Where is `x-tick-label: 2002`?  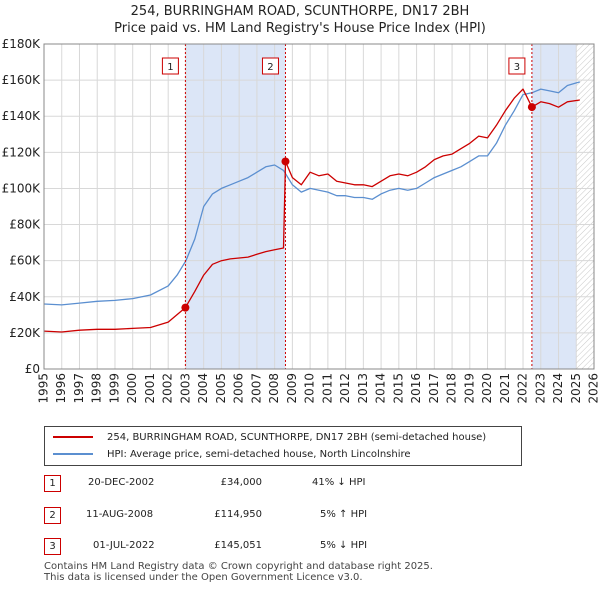 x-tick-label: 2002 is located at coordinates (168, 388).